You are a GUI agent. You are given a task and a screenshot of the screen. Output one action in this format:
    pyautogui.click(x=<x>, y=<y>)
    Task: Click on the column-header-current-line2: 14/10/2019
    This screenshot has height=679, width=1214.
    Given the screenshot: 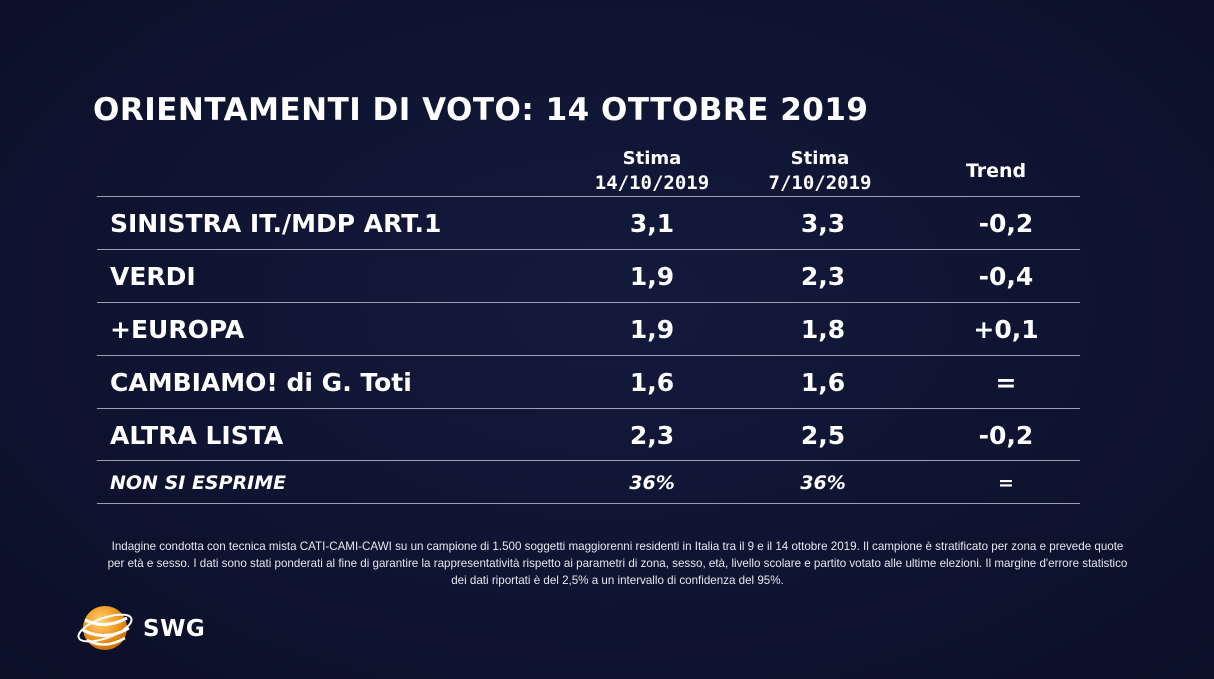 What is the action you would take?
    pyautogui.click(x=652, y=183)
    